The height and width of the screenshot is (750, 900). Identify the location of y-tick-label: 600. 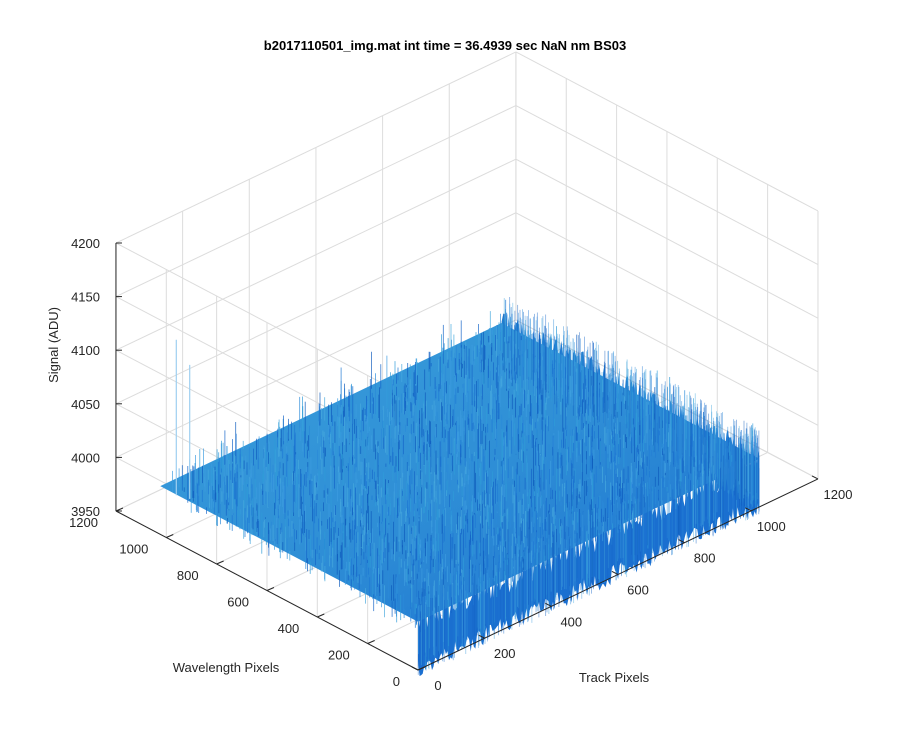
(238, 602).